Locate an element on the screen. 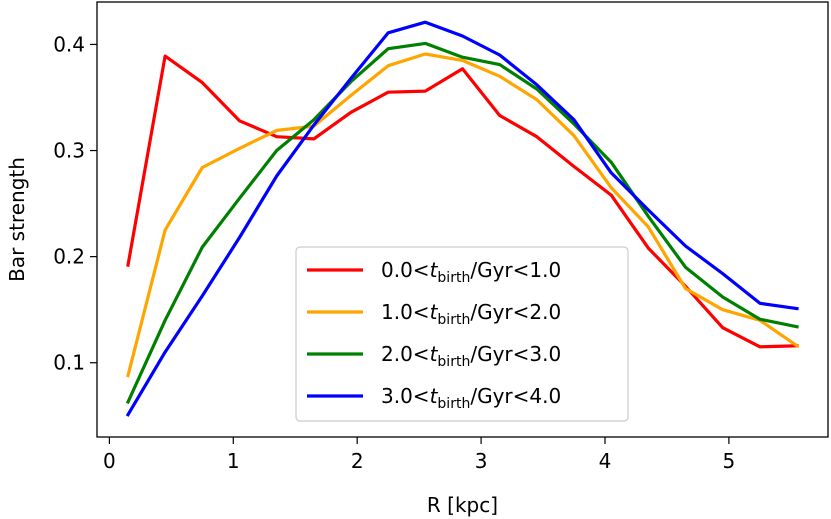 This screenshot has width=831, height=519. x-tick-label: 4 is located at coordinates (605, 461).